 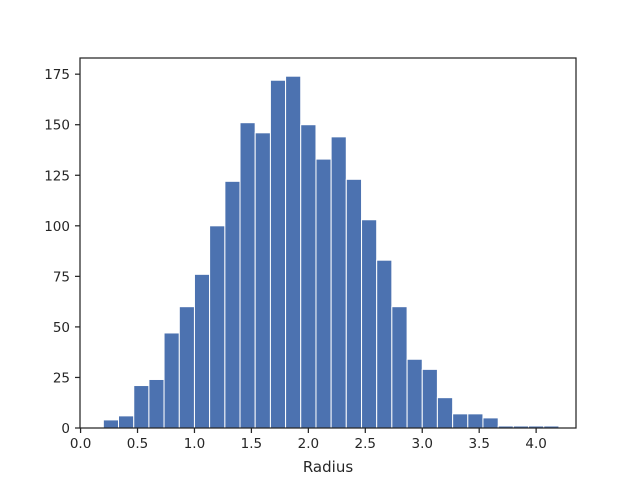 What do you see at coordinates (61, 277) in the screenshot?
I see `y-tick-label: 75` at bounding box center [61, 277].